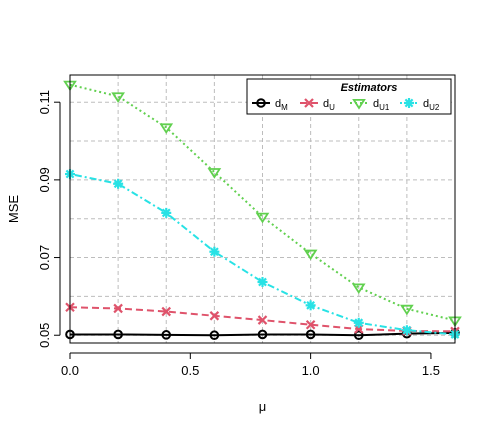 The width and height of the screenshot is (491, 436). What do you see at coordinates (44, 179) in the screenshot?
I see `y-tick-label: 0.09` at bounding box center [44, 179].